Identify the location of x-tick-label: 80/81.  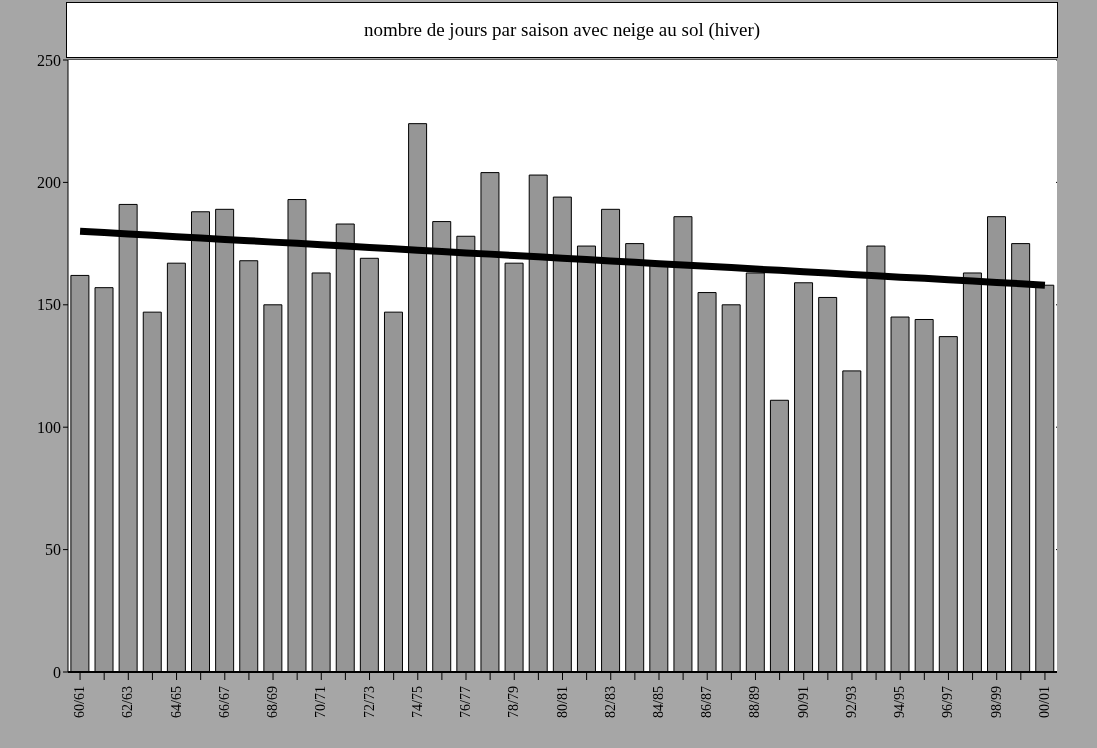
(562, 702).